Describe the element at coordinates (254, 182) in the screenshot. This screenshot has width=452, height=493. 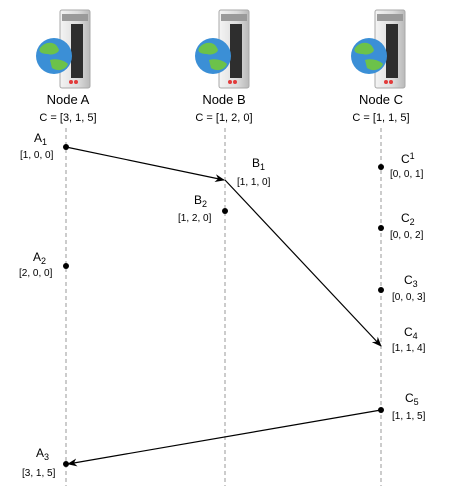
I see `event-vector-b1: [1, 1, 0]` at that location.